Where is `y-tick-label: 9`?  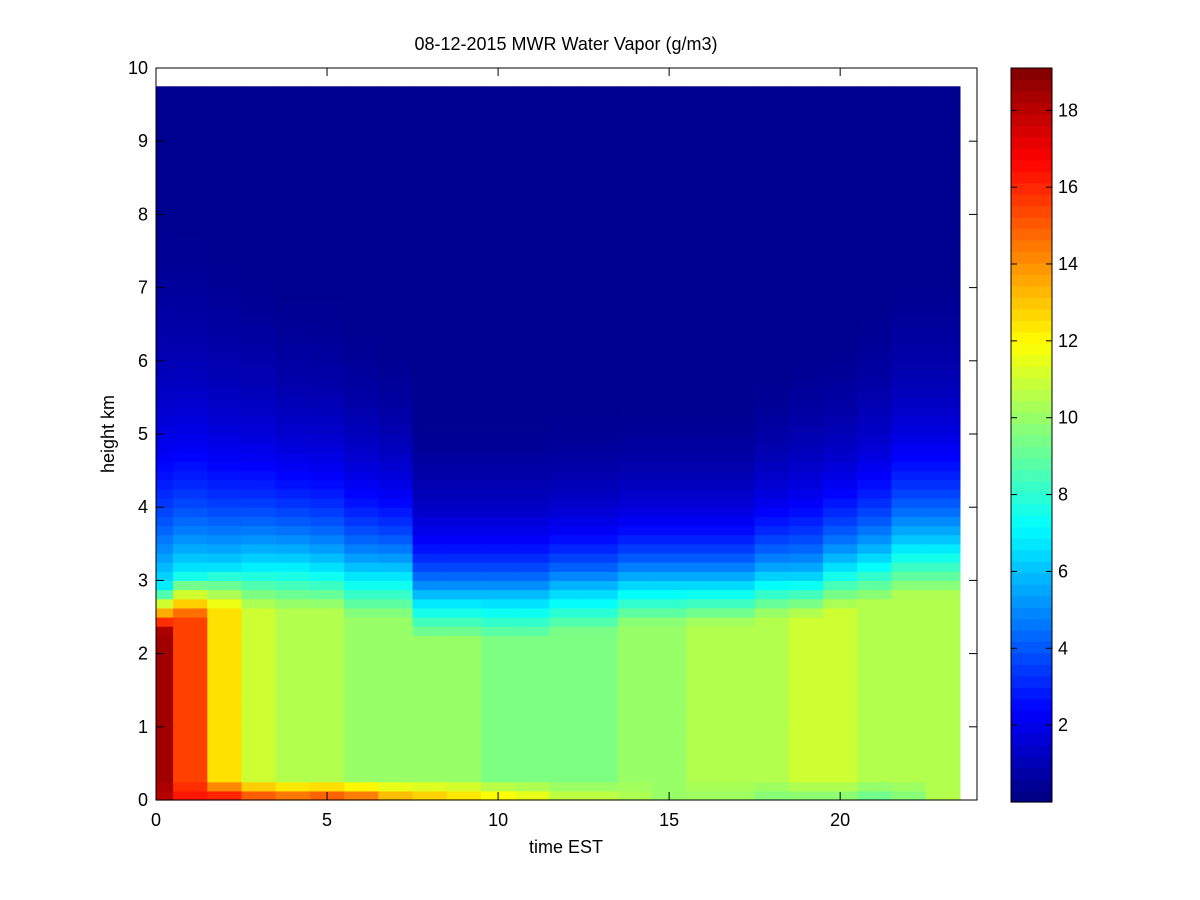
y-tick-label: 9 is located at coordinates (143, 141).